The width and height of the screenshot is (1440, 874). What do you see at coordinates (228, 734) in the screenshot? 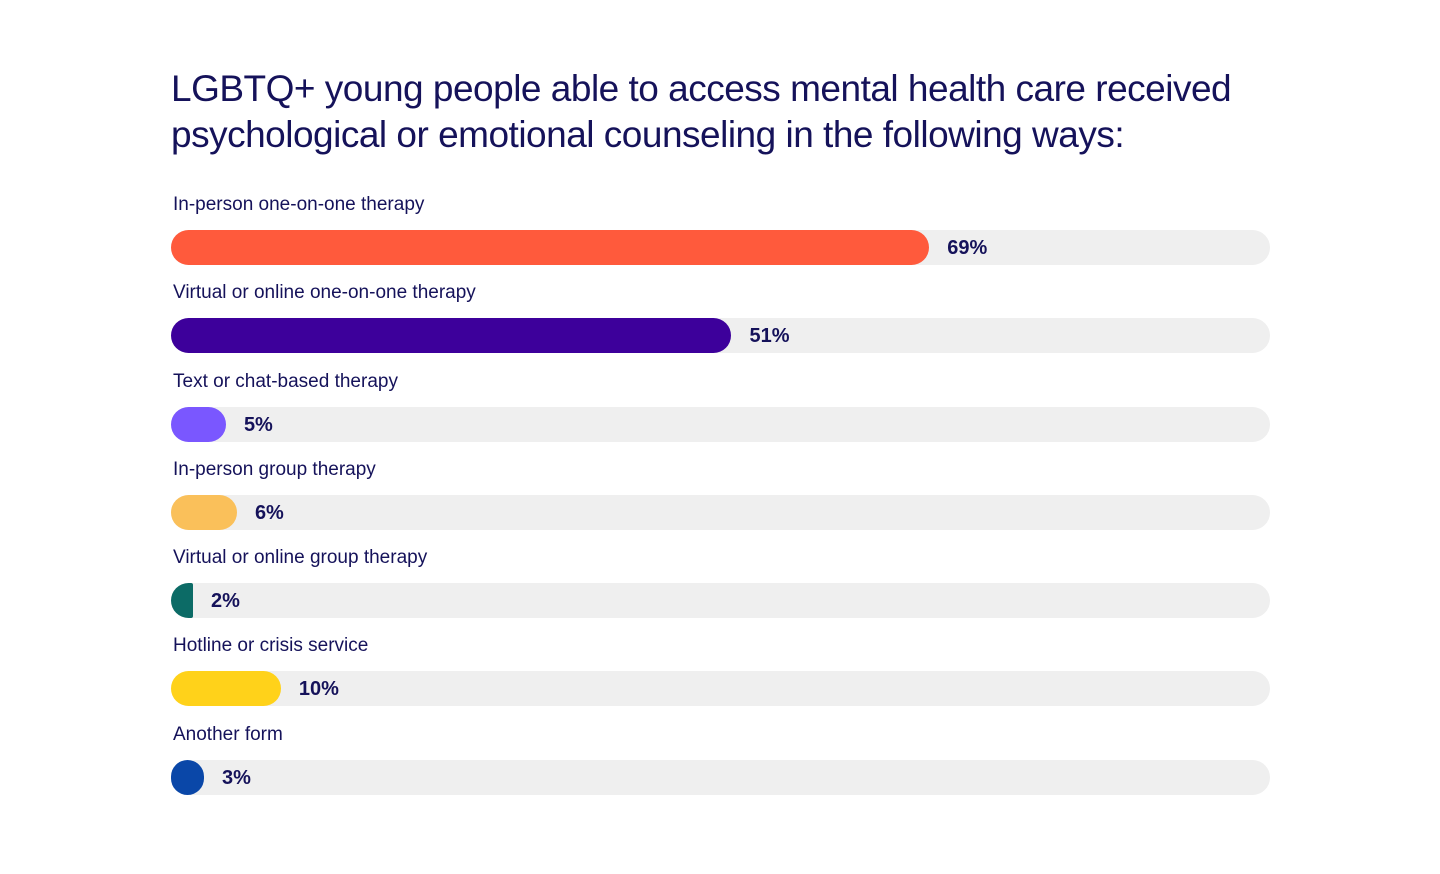
I see `bar-category-label: Another form` at bounding box center [228, 734].